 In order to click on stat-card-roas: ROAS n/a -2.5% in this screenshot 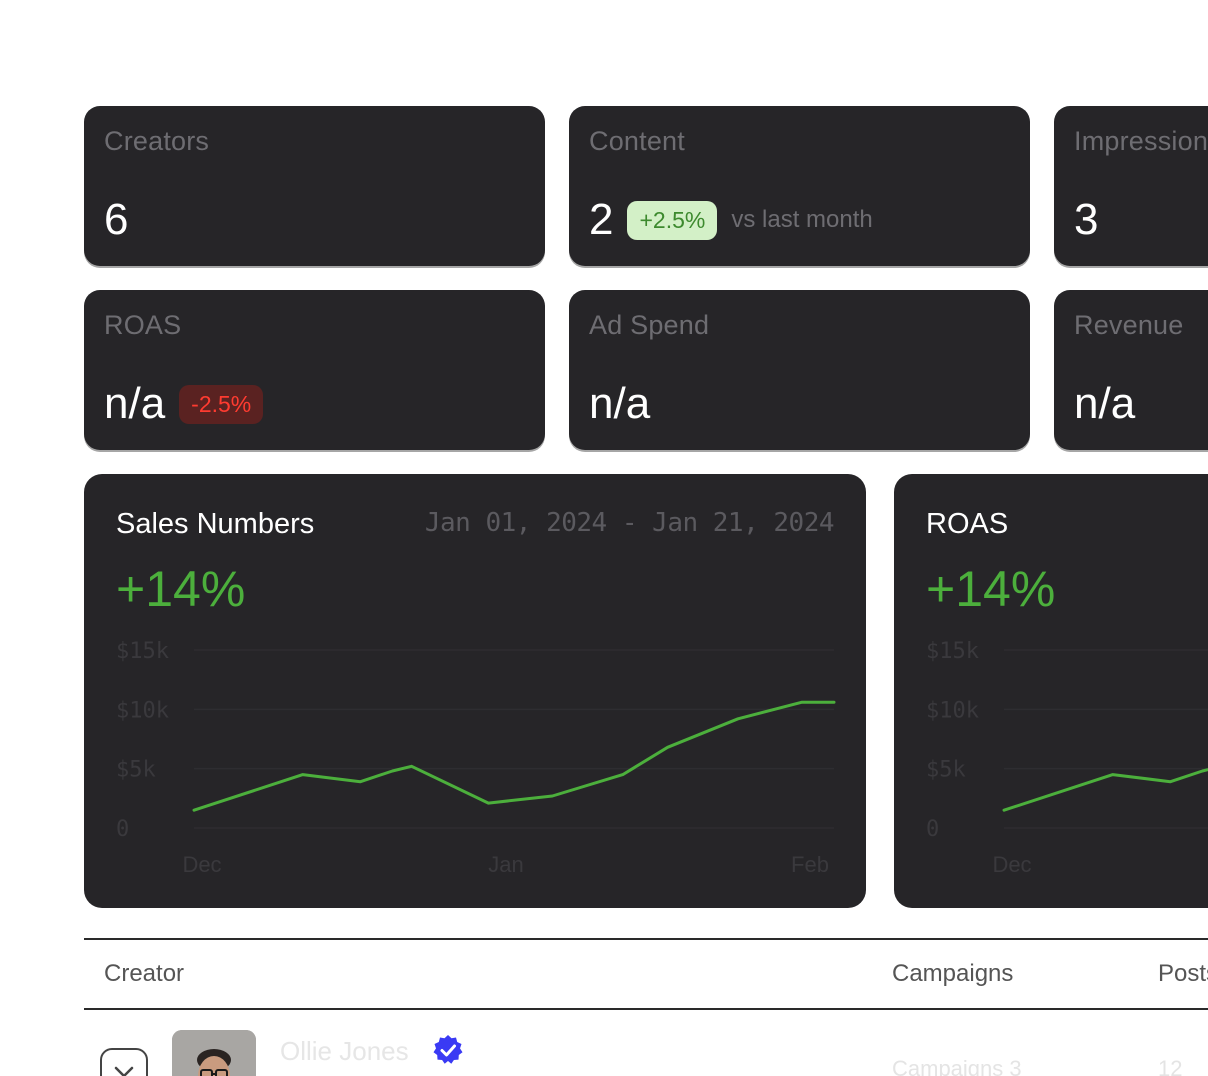, I will do `click(314, 370)`.